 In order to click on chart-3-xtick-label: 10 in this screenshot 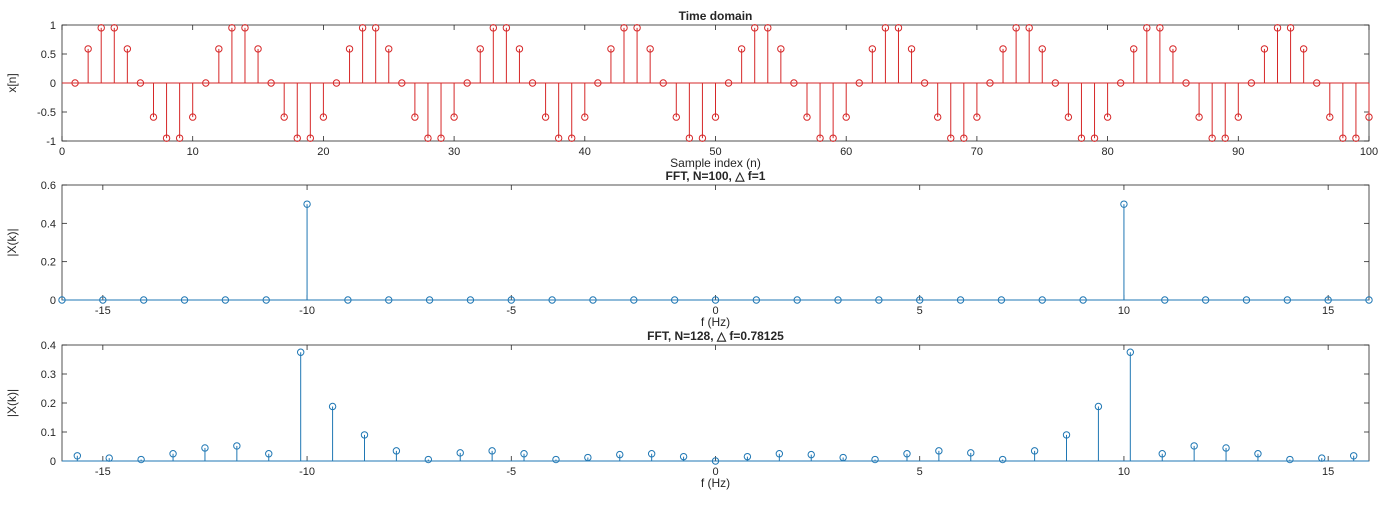, I will do `click(1124, 472)`.